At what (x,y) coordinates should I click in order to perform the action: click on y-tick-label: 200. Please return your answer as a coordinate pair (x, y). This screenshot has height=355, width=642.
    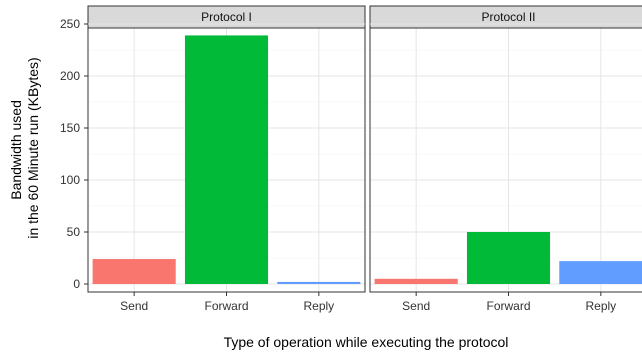
    Looking at the image, I should click on (70, 76).